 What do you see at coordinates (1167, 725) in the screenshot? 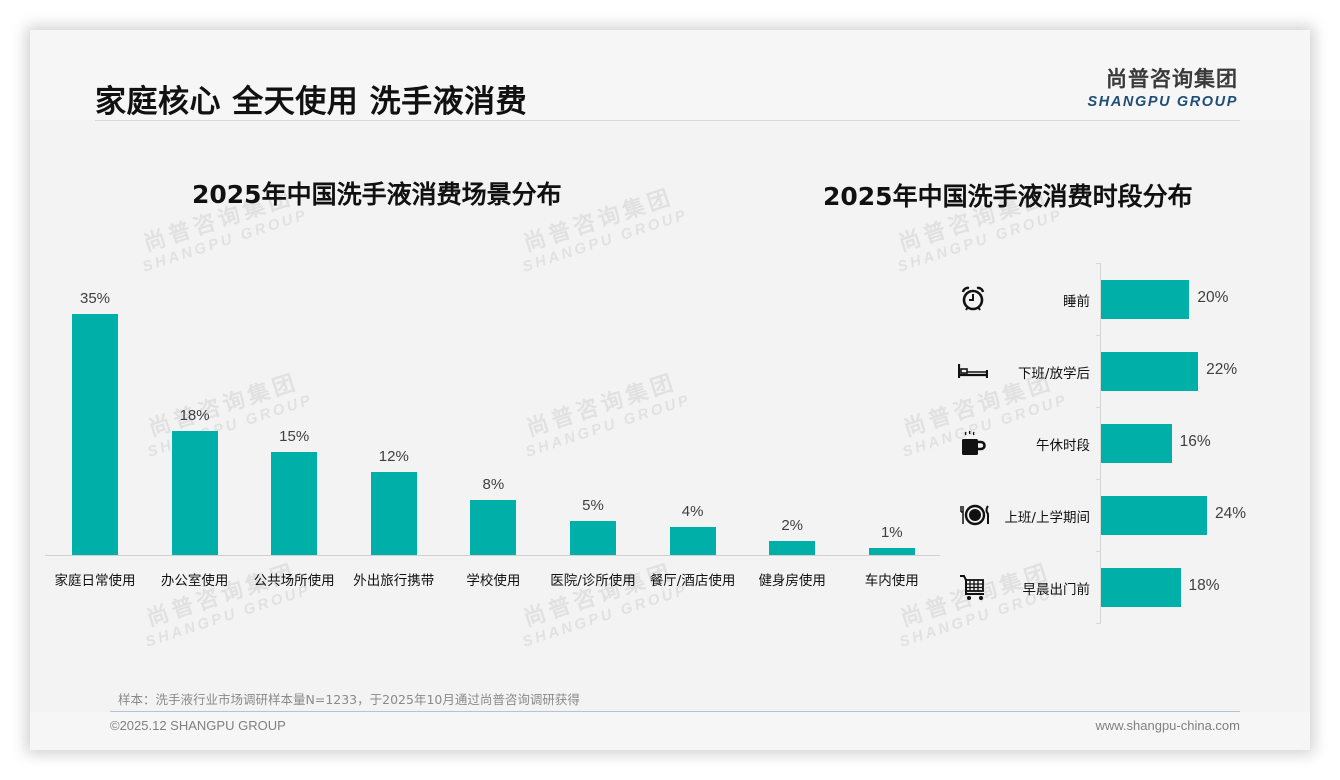
I see `website-link: www.shangpu-china.com` at bounding box center [1167, 725].